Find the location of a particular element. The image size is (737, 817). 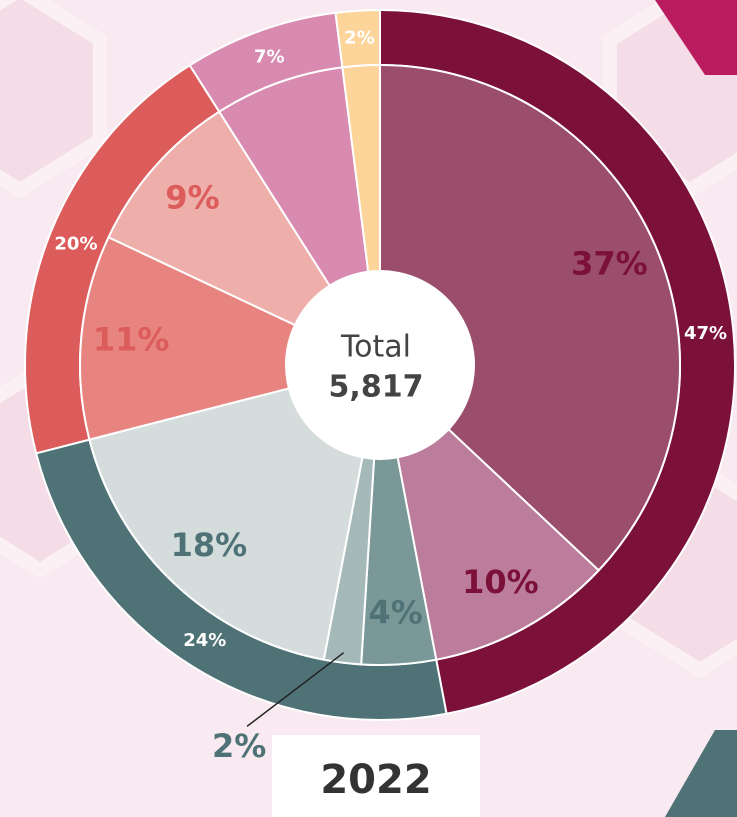

center-label: Total is located at coordinates (375, 347).